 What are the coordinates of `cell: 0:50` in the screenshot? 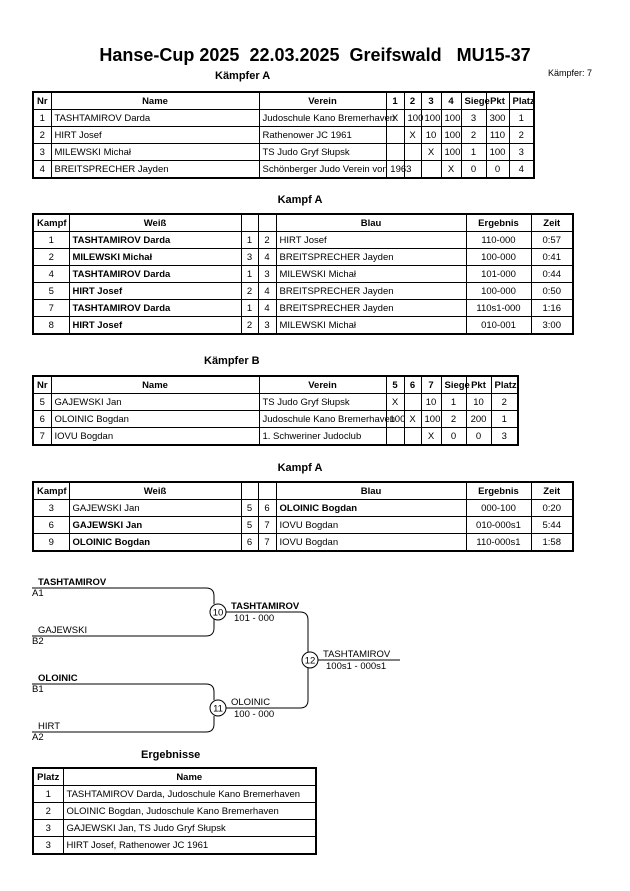 It's located at (552, 291).